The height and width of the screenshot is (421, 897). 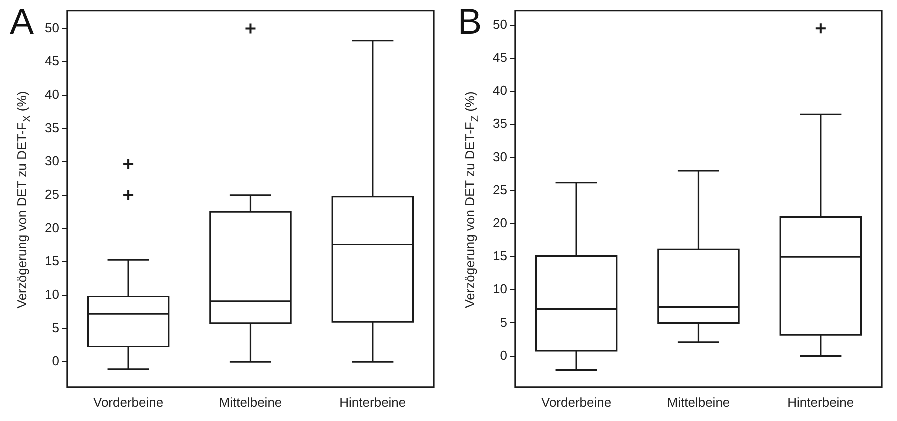 What do you see at coordinates (470, 21) in the screenshot?
I see `chart-title: B` at bounding box center [470, 21].